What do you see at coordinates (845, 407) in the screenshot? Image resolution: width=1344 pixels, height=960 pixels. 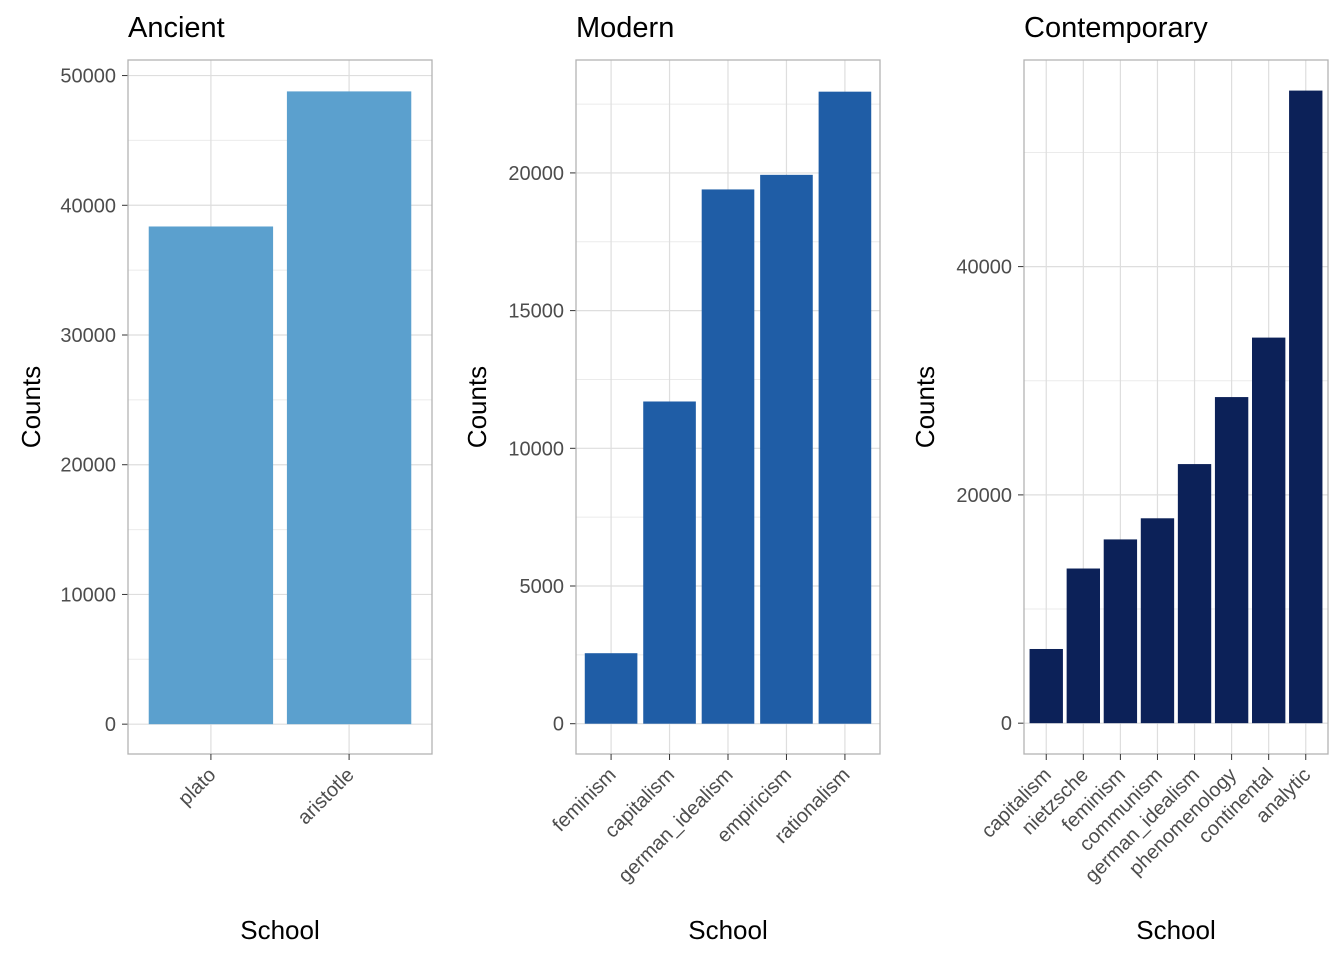 I see `bar-rationalism` at bounding box center [845, 407].